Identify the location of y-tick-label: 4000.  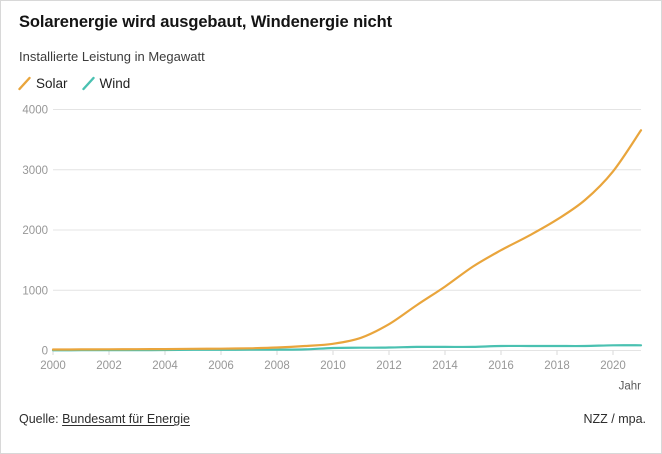
(35, 111).